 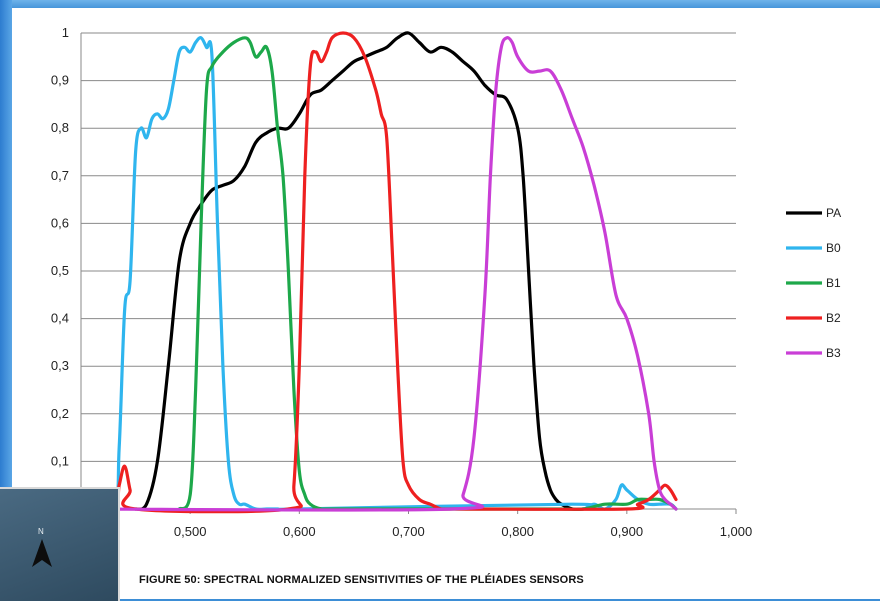 I want to click on x-tick-label: 1,000, so click(x=736, y=531).